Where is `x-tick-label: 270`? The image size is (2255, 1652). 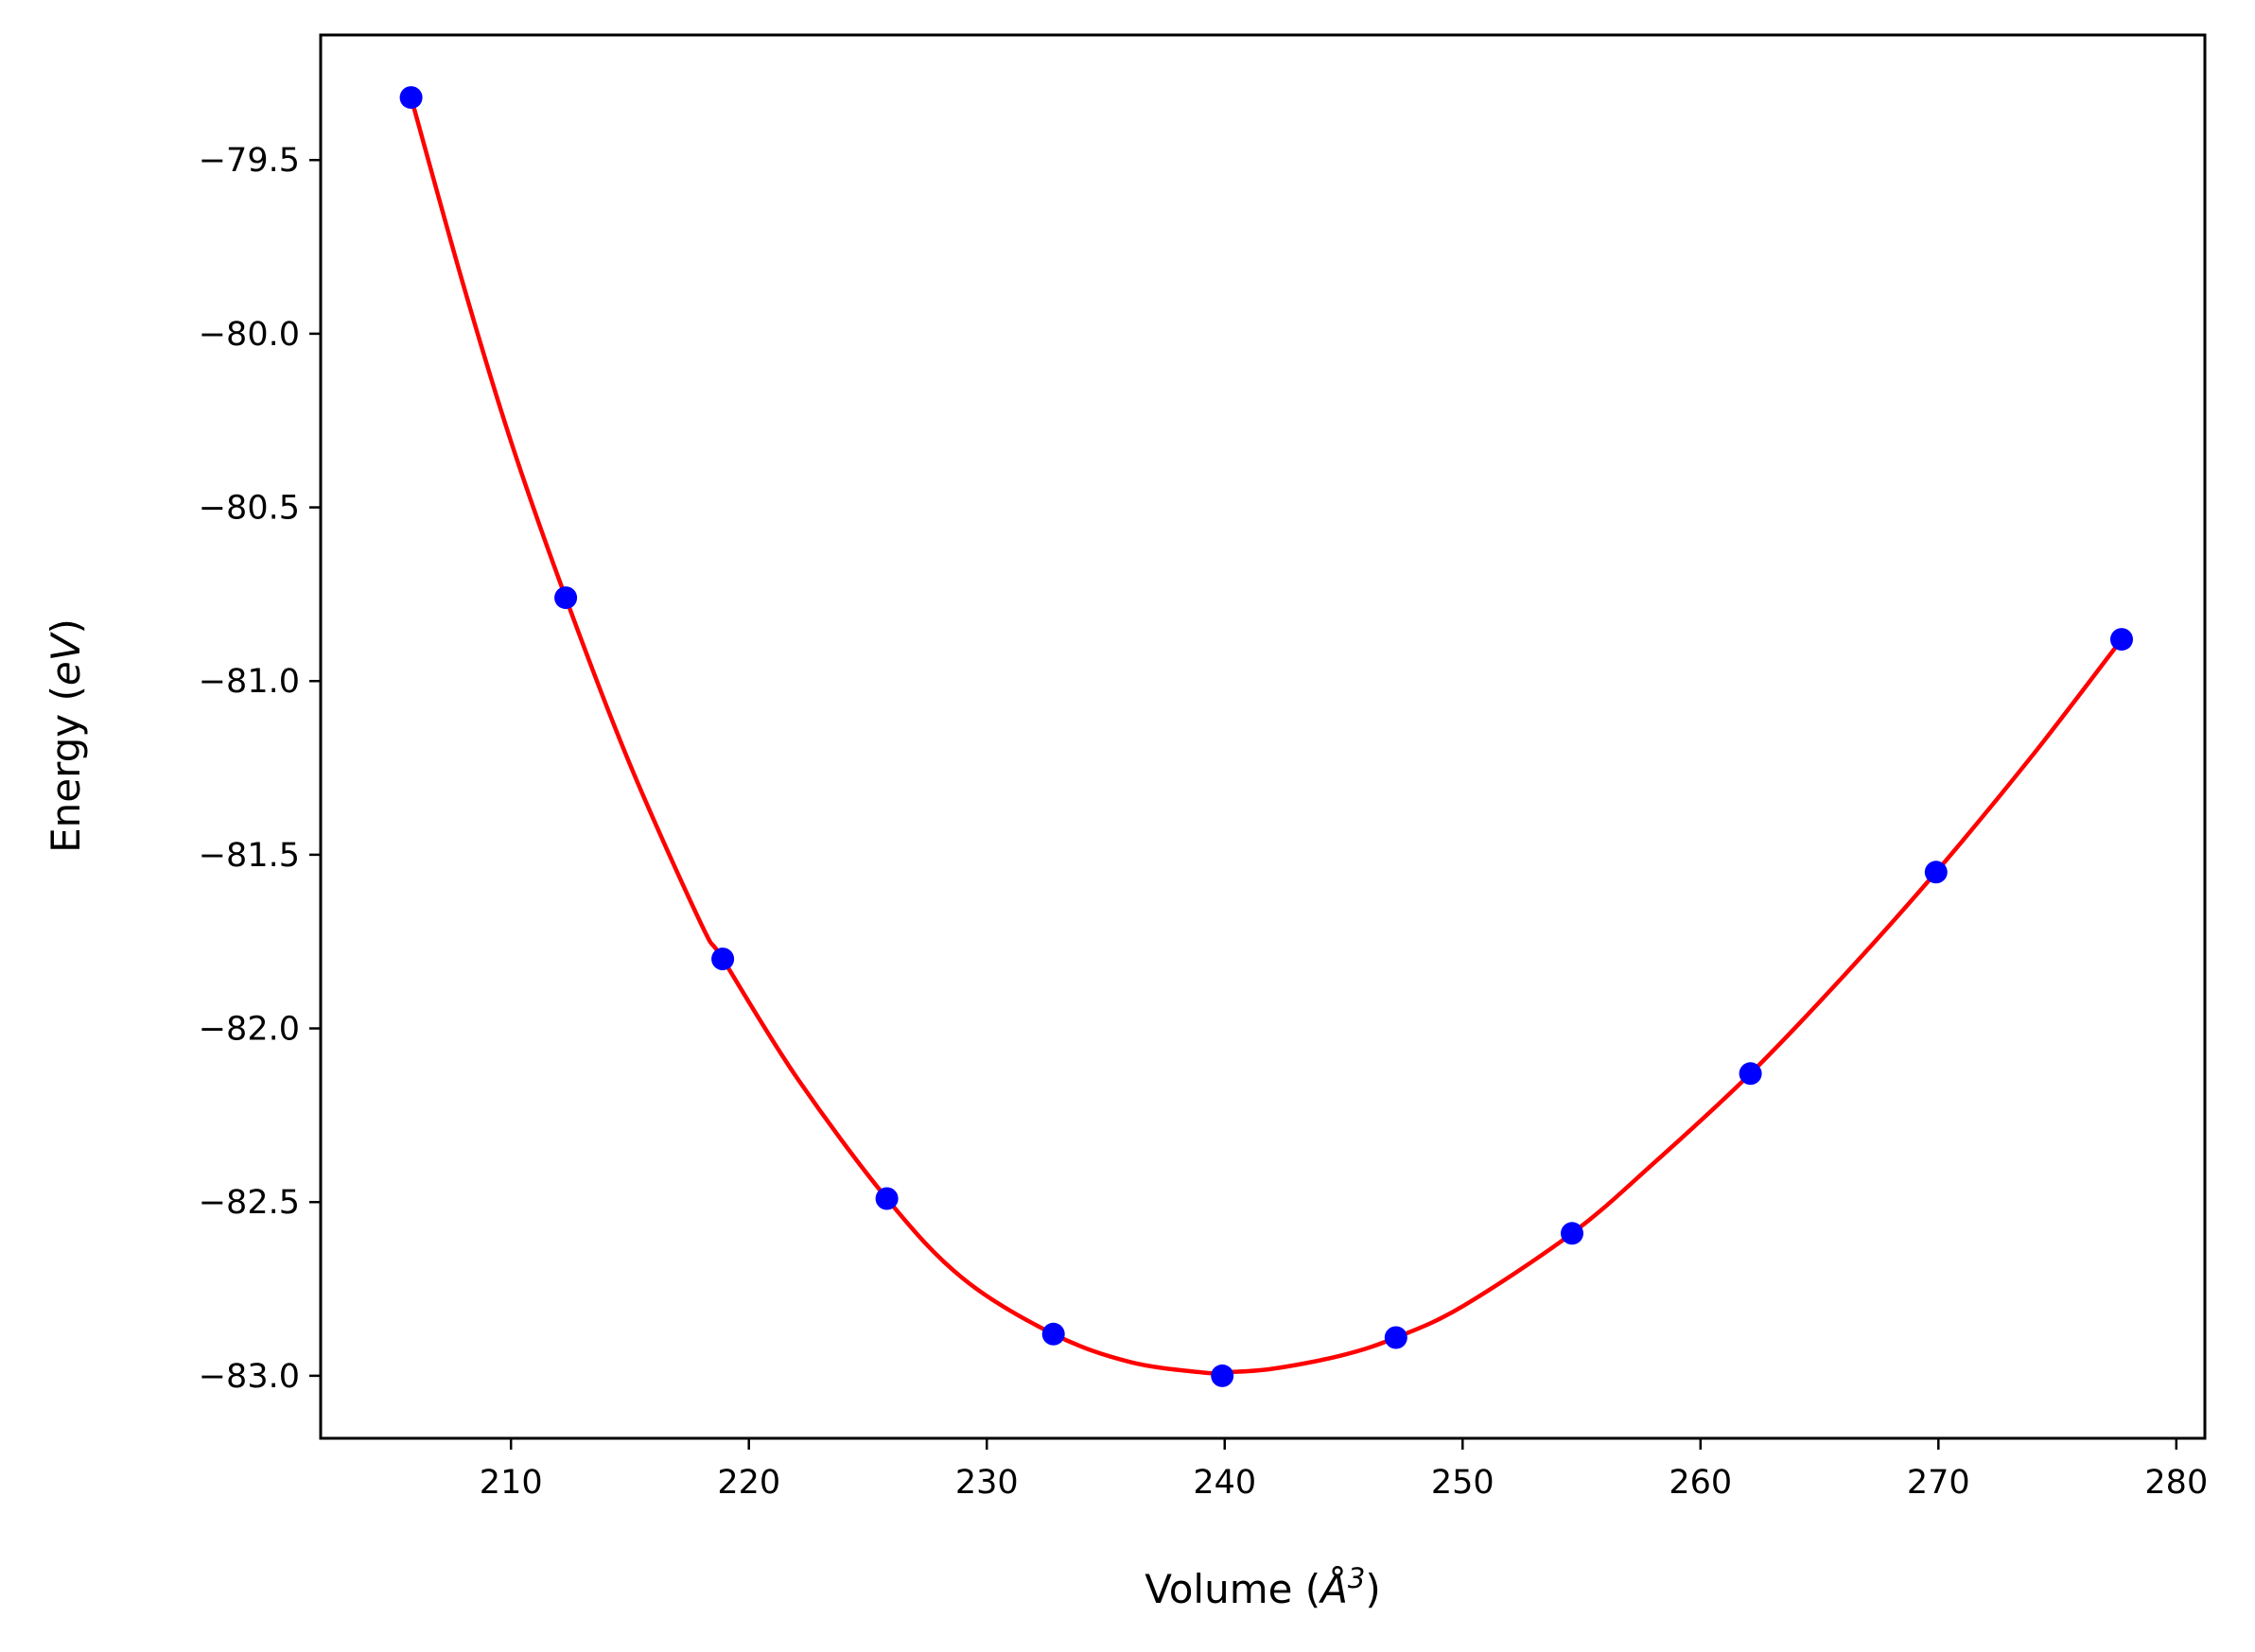 x-tick-label: 270 is located at coordinates (1938, 1483).